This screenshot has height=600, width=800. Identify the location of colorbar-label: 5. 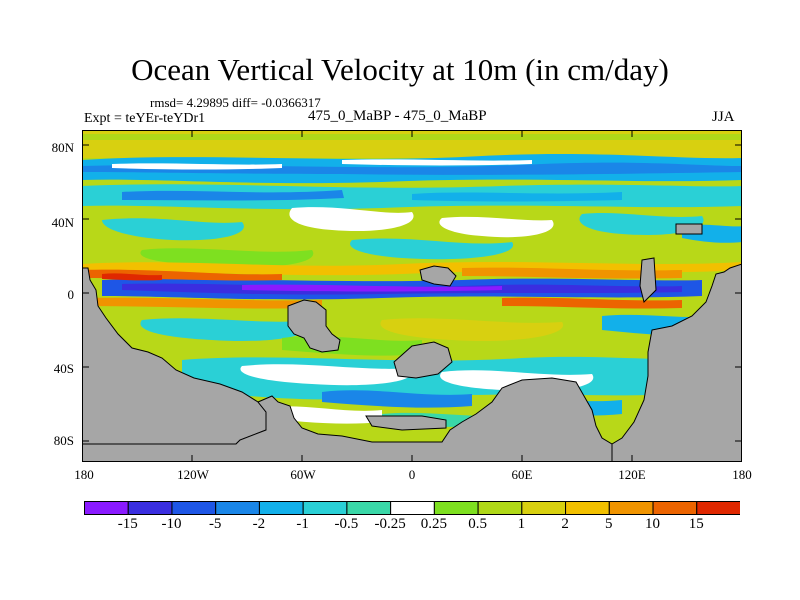
(609, 524).